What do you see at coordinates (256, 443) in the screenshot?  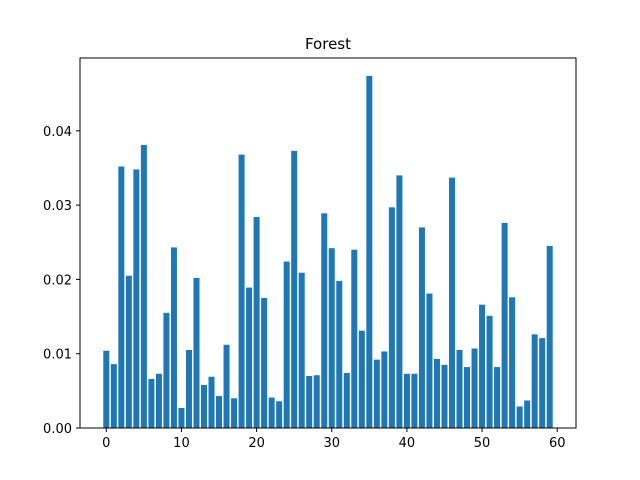 I see `x-tick-label: 20` at bounding box center [256, 443].